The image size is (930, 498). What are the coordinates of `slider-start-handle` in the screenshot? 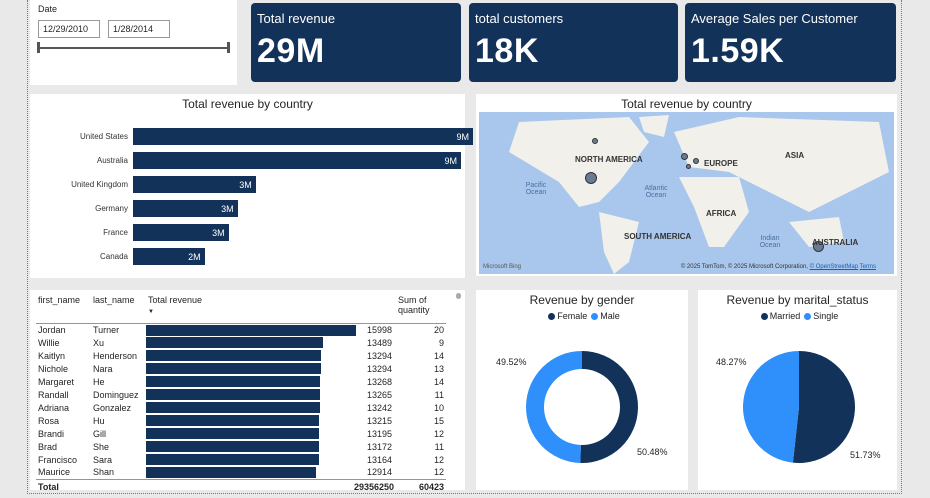 It's located at (38, 47).